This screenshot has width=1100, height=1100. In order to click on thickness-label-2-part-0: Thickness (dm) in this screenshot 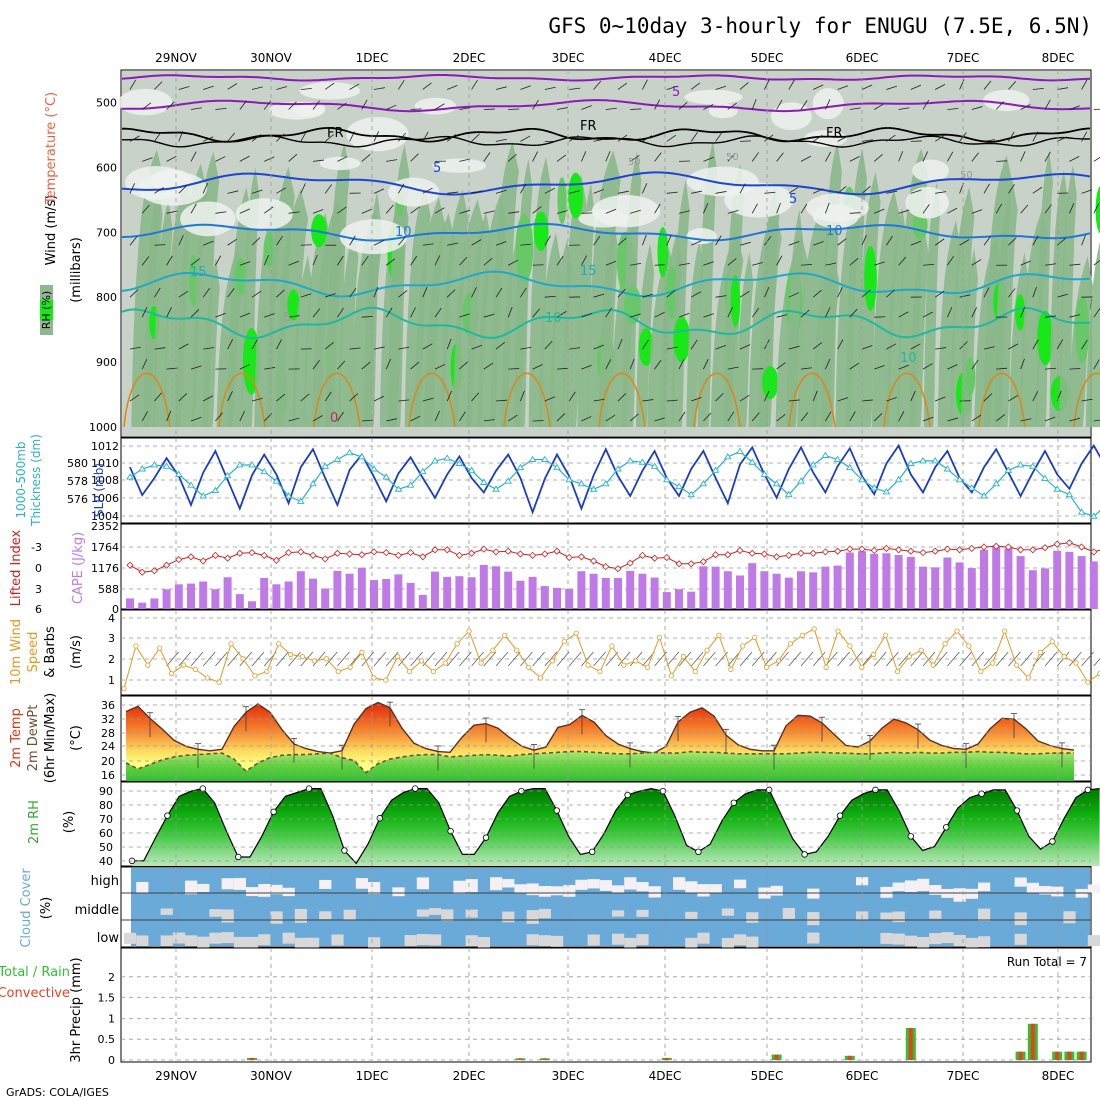, I will do `click(36, 480)`.